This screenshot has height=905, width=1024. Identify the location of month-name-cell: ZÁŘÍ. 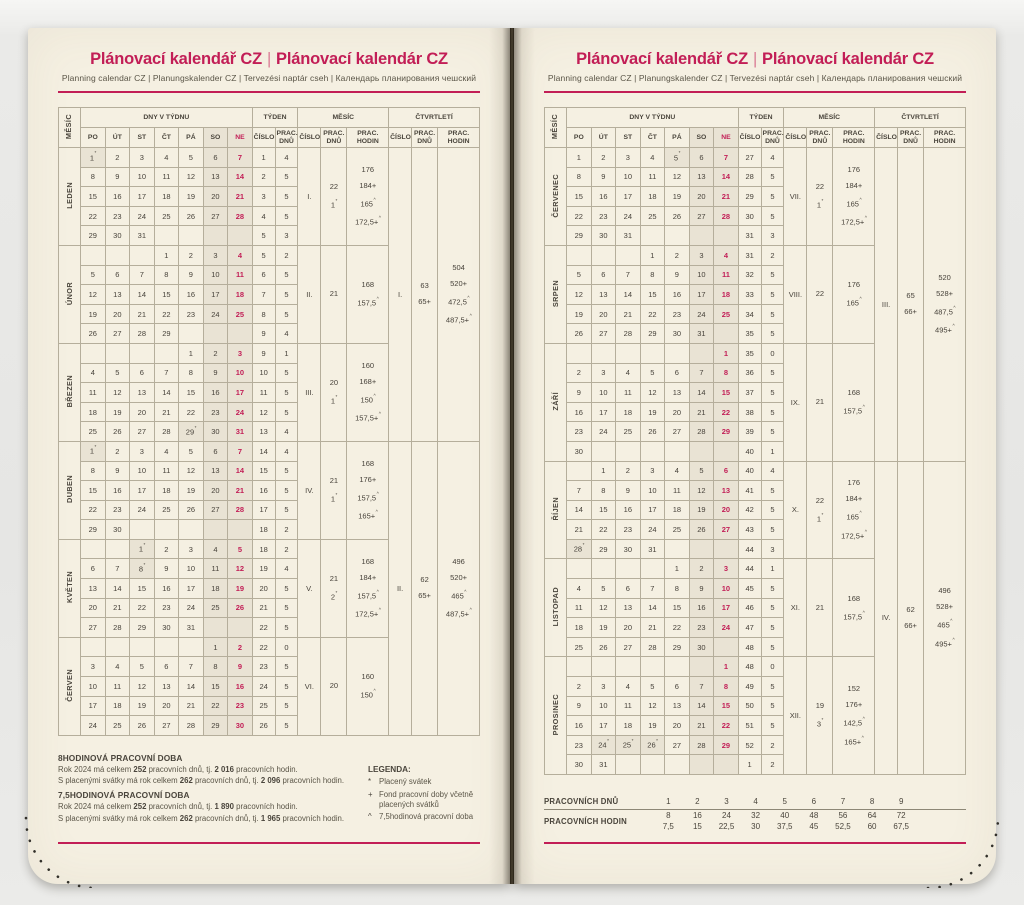
(555, 402).